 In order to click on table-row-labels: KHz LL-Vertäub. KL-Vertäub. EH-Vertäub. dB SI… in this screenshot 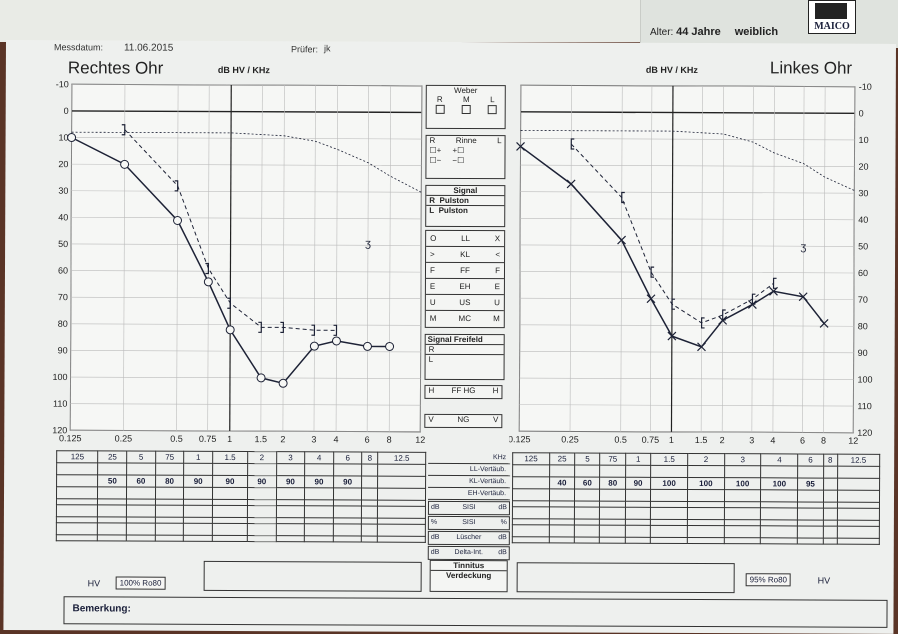, I will do `click(469, 506)`.